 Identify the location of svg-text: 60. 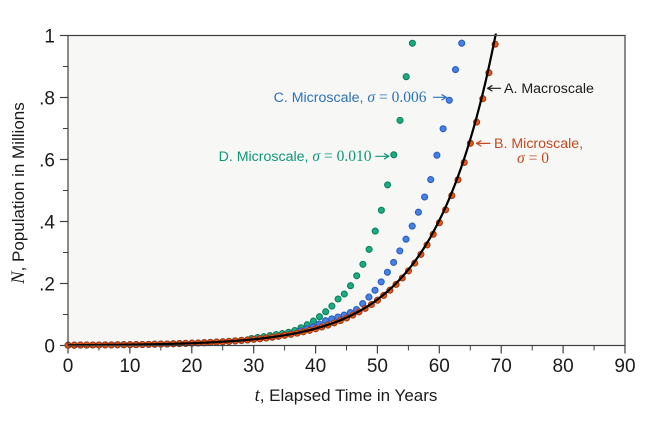
(439, 366).